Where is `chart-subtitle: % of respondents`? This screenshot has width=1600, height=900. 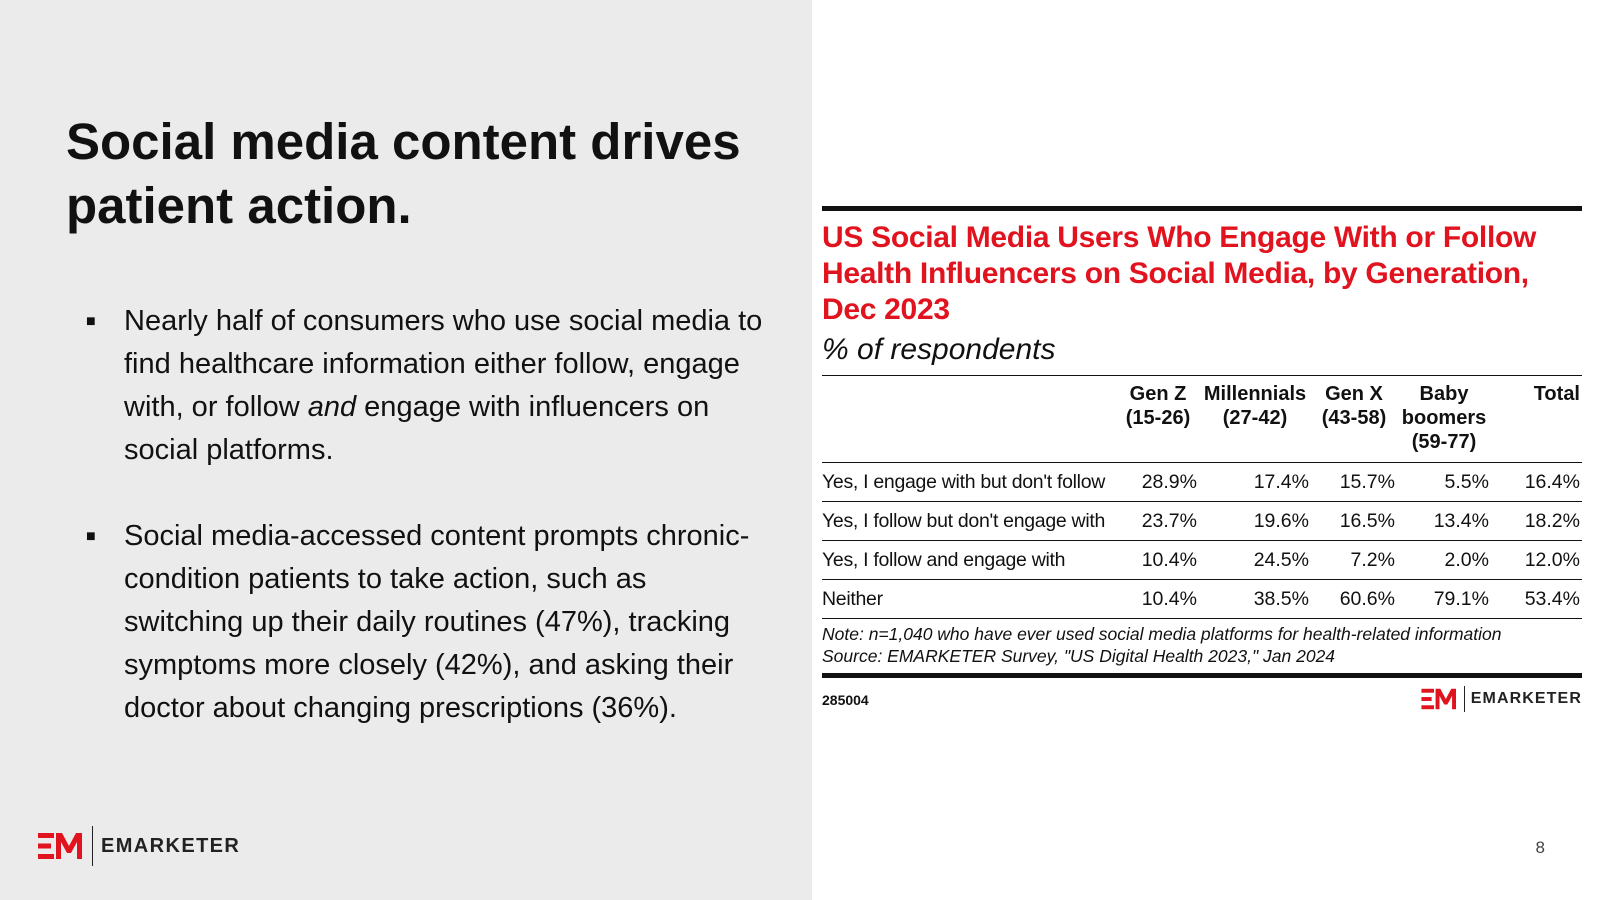
chart-subtitle: % of respondents is located at coordinates (939, 349).